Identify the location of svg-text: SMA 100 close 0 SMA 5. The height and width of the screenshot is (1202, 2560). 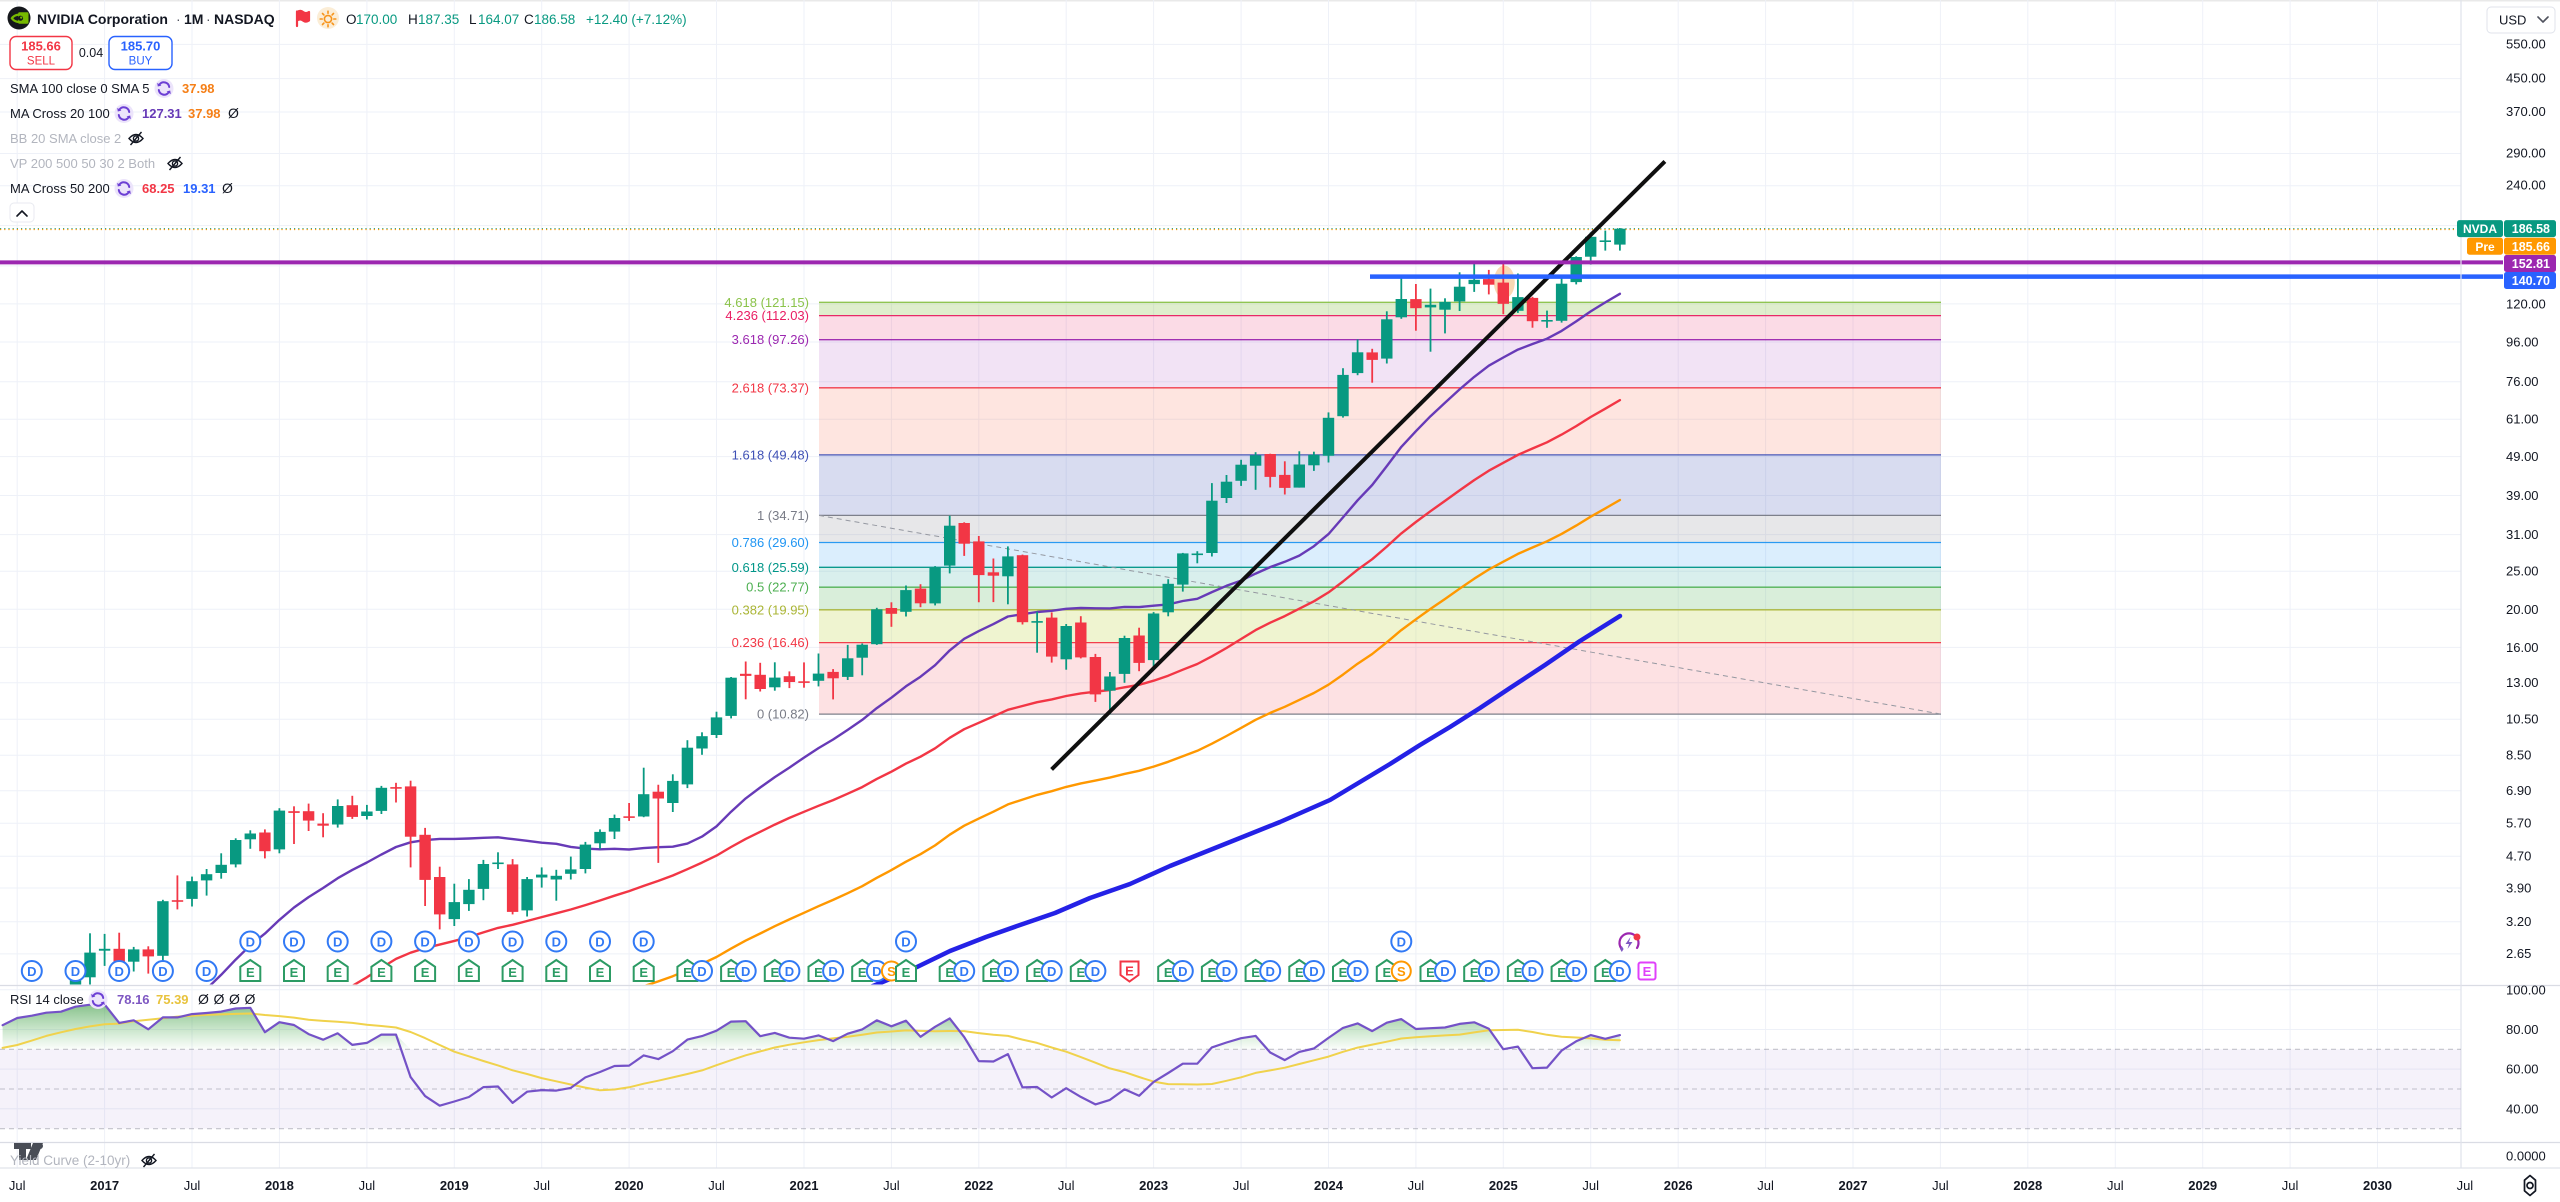
(79, 88).